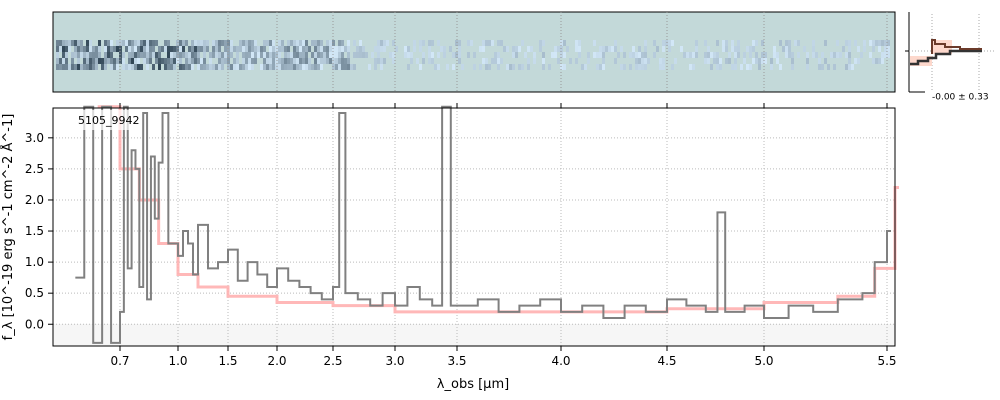 This screenshot has height=400, width=1000. What do you see at coordinates (34, 138) in the screenshot?
I see `y-tick-label: 3.0` at bounding box center [34, 138].